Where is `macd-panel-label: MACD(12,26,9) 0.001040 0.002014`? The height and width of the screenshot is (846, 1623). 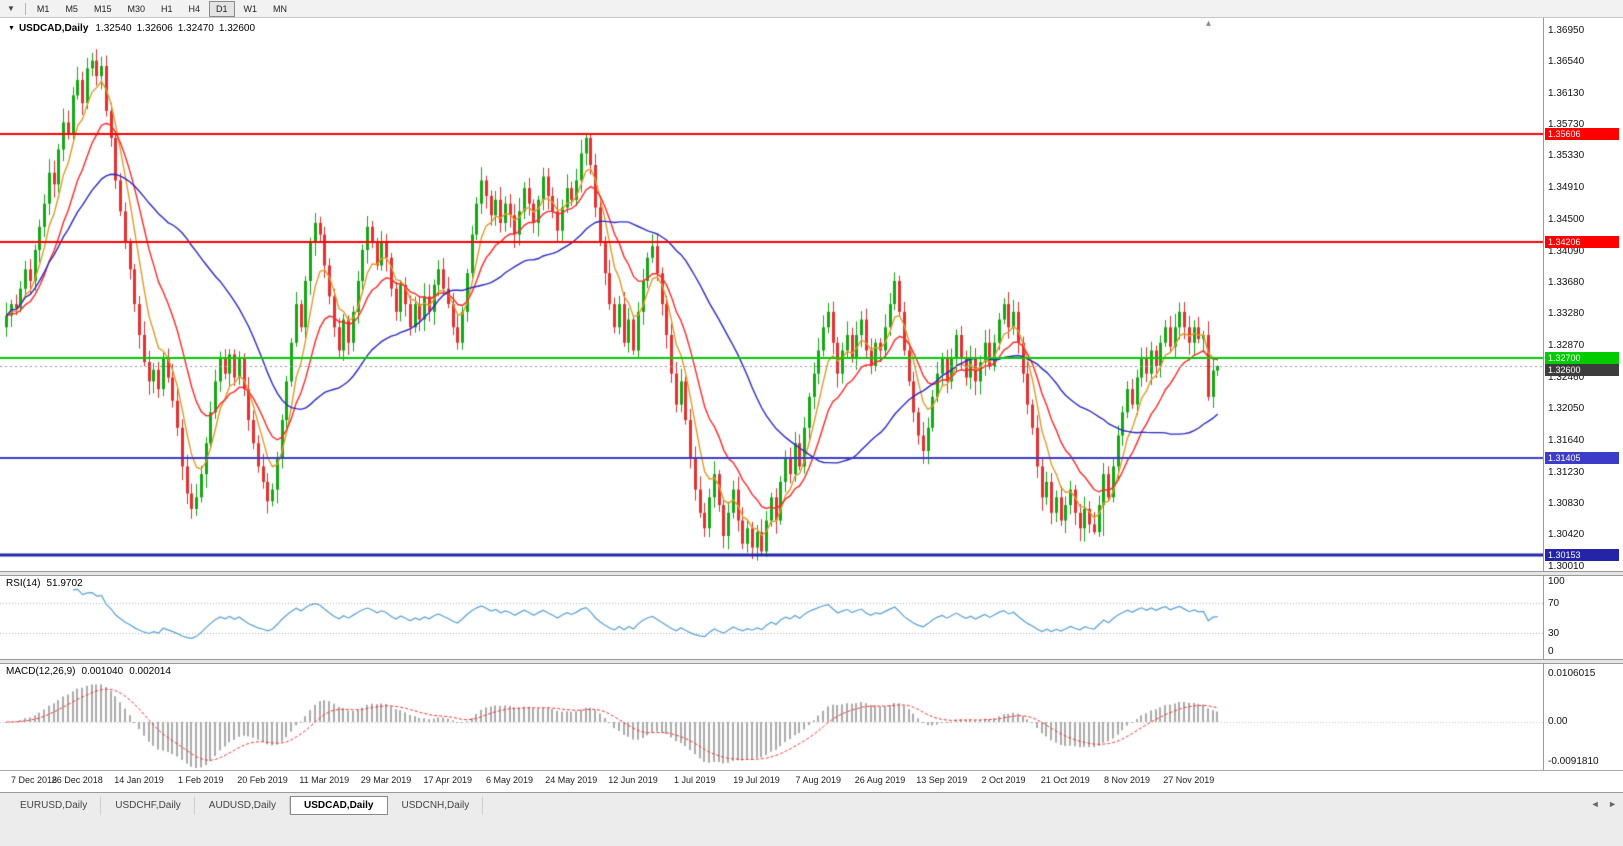
macd-panel-label: MACD(12,26,9) 0.001040 0.002014 is located at coordinates (88, 671).